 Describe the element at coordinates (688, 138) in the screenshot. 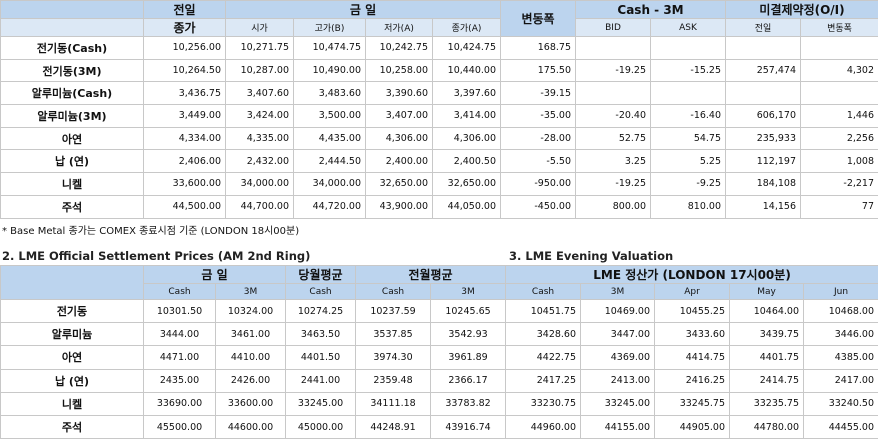

I see `table-cell: 54.75` at that location.